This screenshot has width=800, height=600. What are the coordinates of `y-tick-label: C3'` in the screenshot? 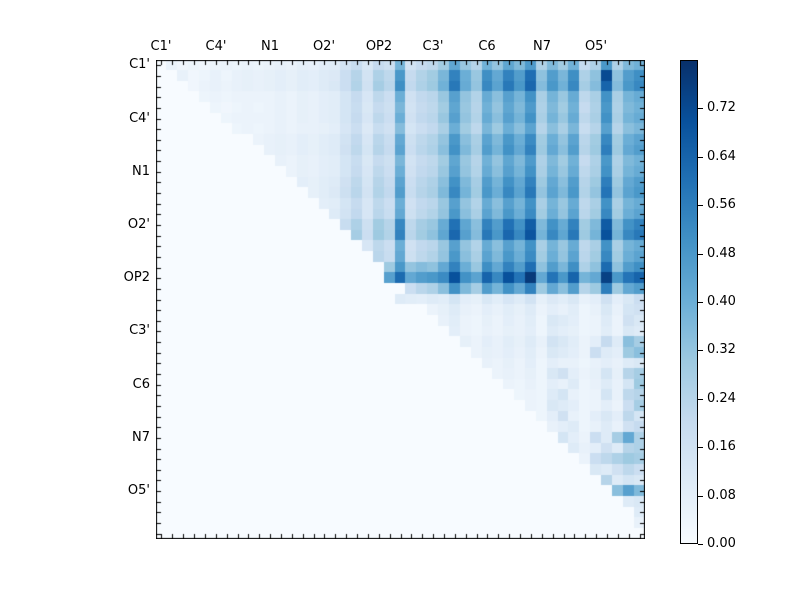 It's located at (139, 330).